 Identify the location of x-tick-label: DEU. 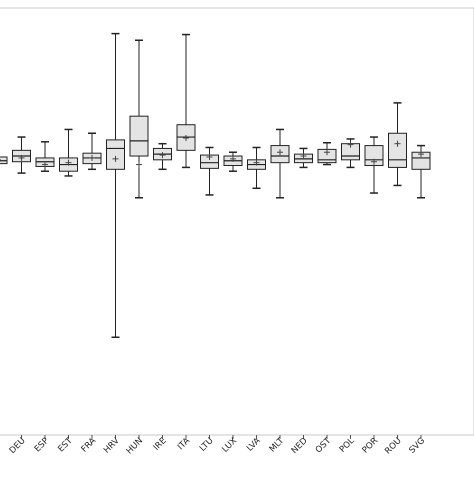
(18, 446).